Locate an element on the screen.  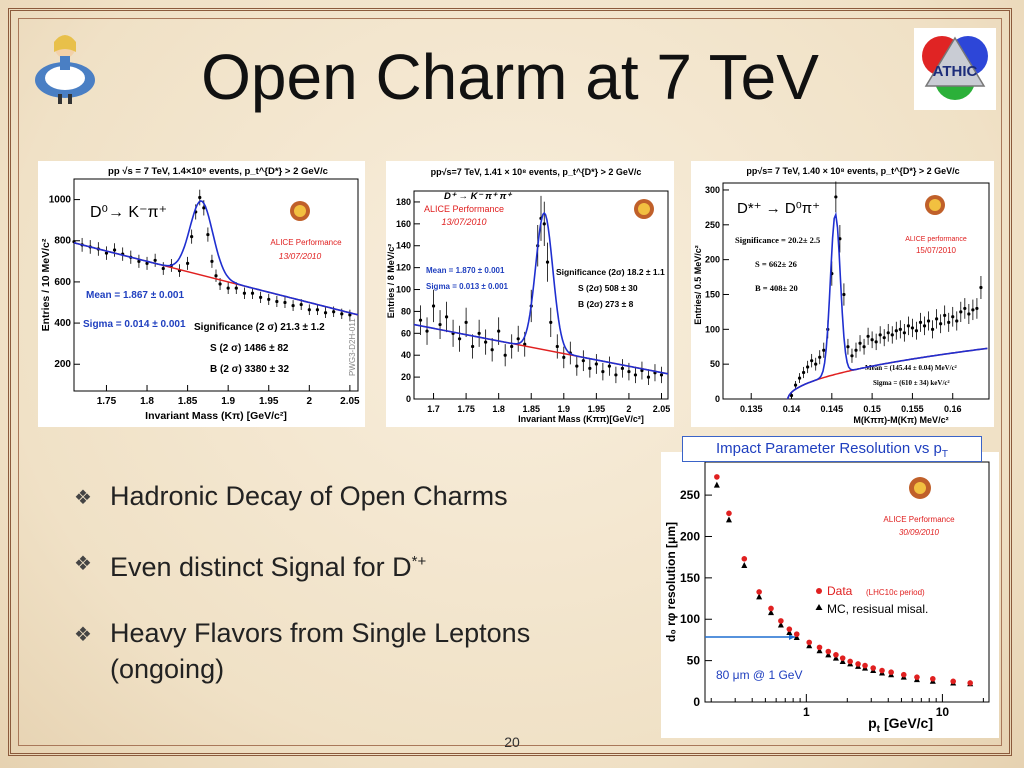
chart-impact-xlabel: pt [GeV/c] is located at coordinates (900, 725).